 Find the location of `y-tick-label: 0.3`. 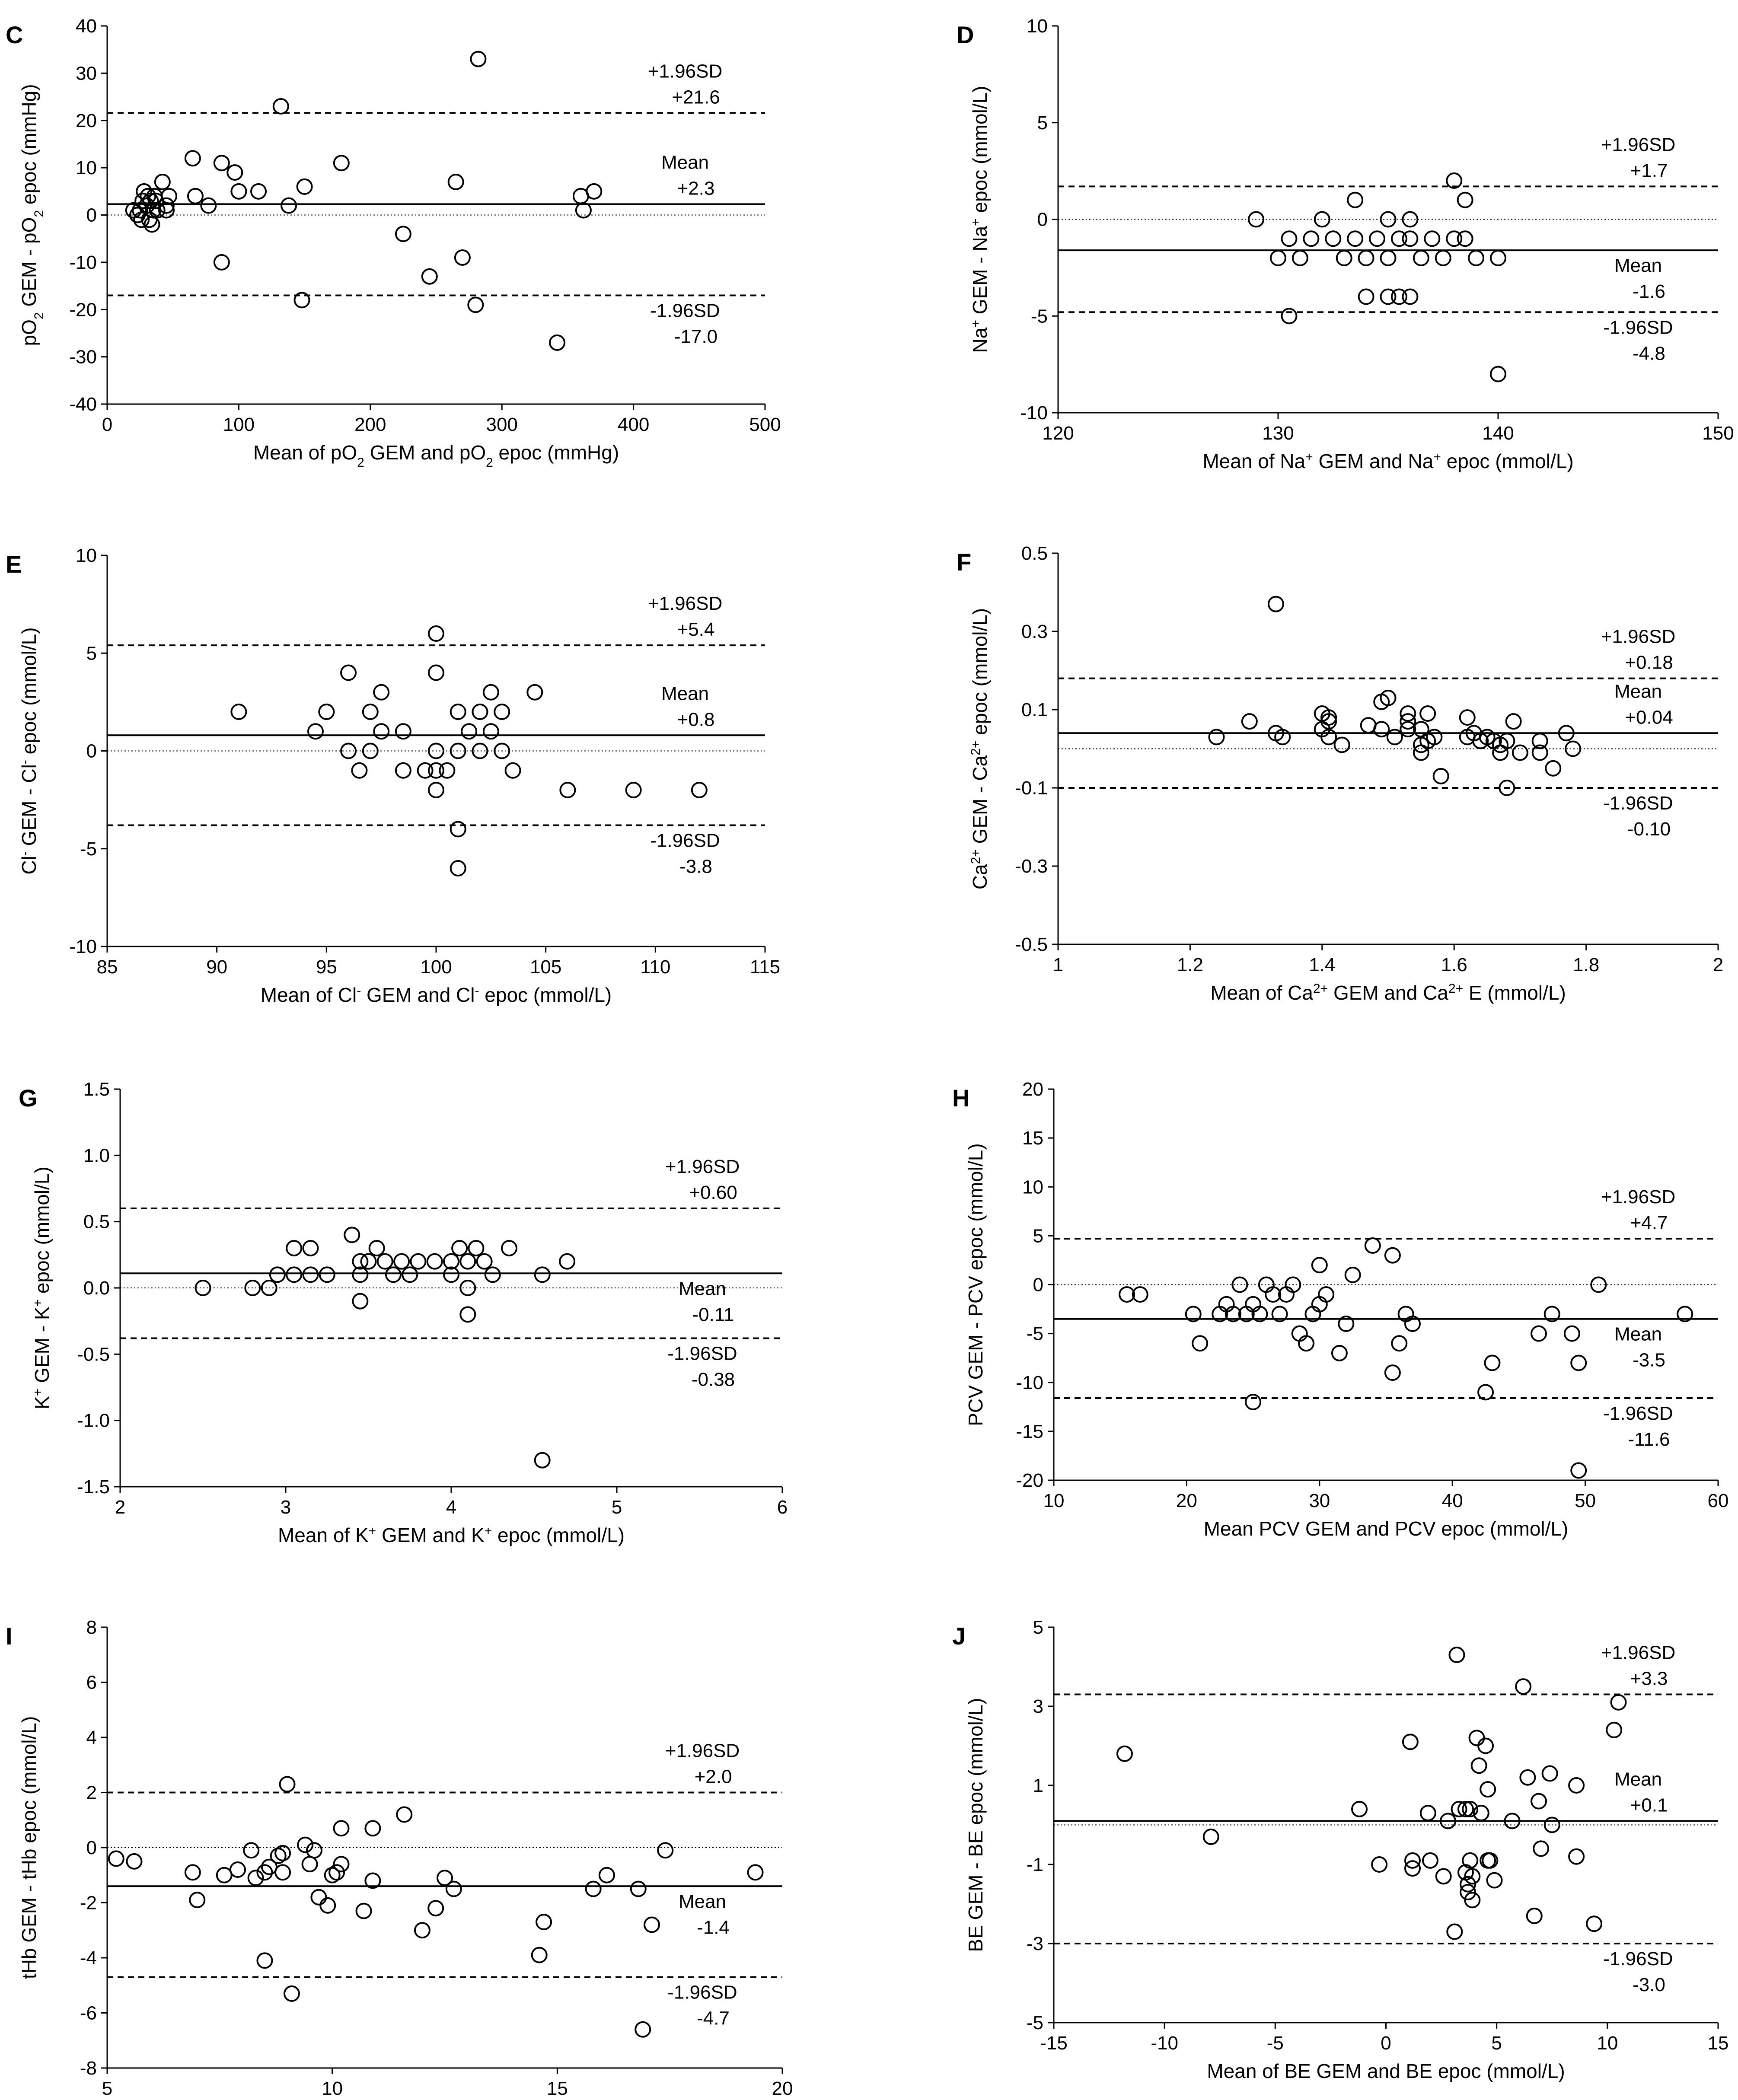

y-tick-label: 0.3 is located at coordinates (1034, 631).